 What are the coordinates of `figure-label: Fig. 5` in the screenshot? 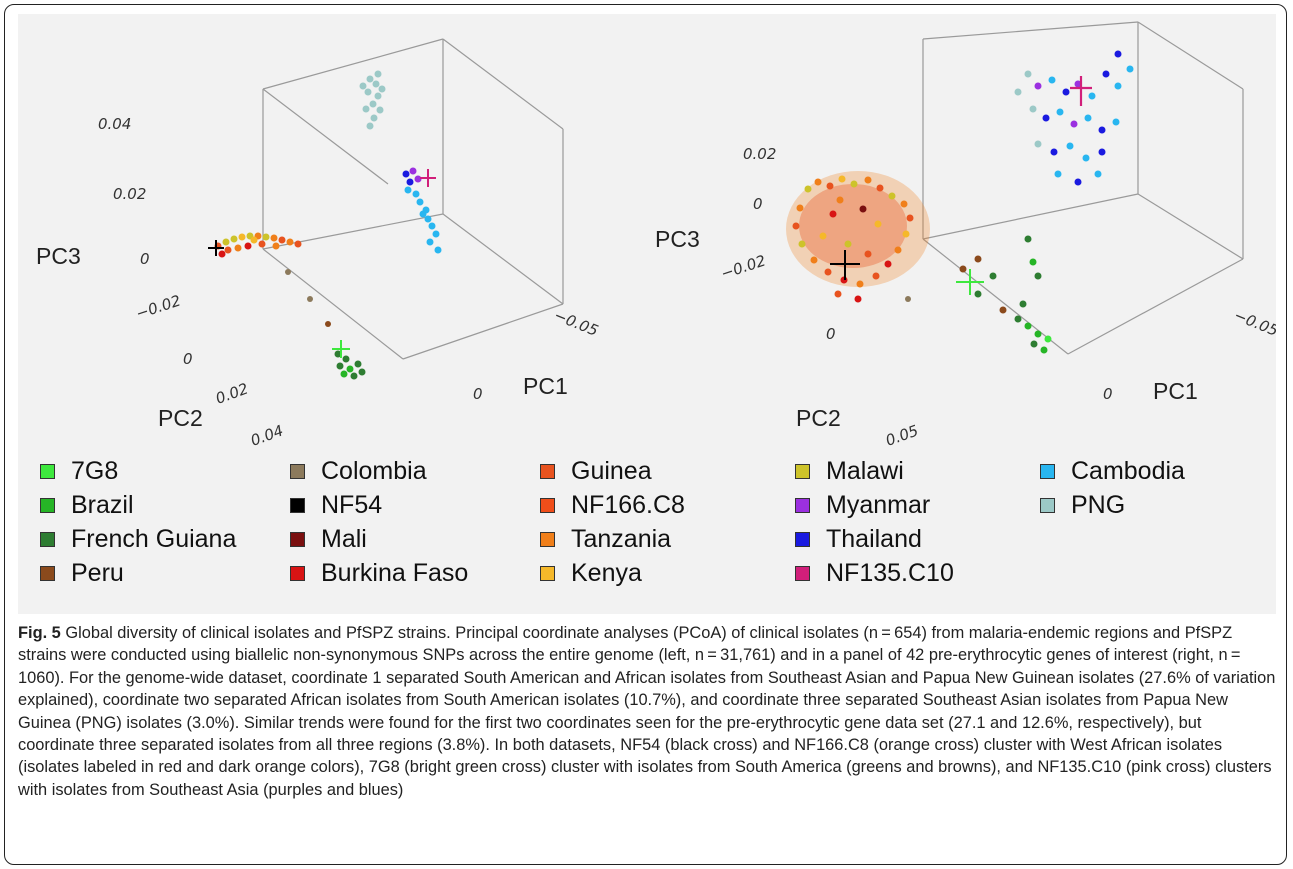 It's located at (39, 633).